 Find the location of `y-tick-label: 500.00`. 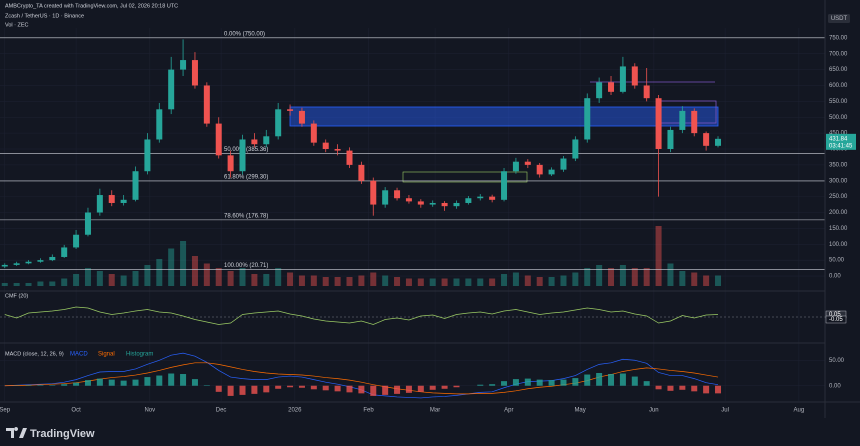

y-tick-label: 500.00 is located at coordinates (838, 118).